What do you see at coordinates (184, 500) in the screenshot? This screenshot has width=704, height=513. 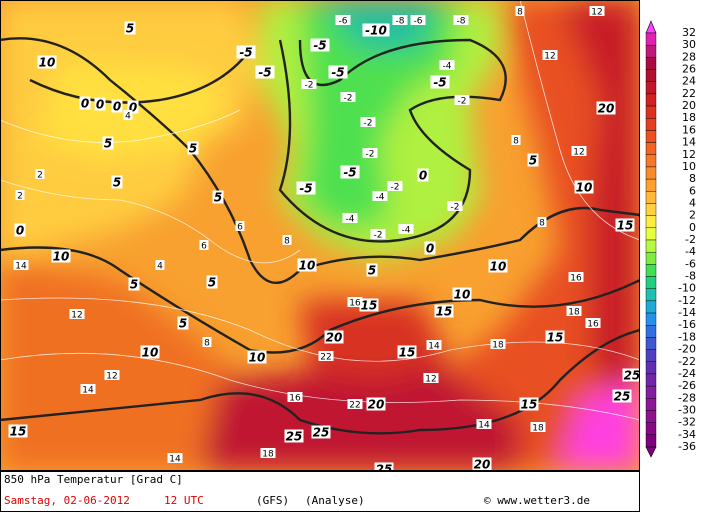 I see `footer-time: 12 UTC` at bounding box center [184, 500].